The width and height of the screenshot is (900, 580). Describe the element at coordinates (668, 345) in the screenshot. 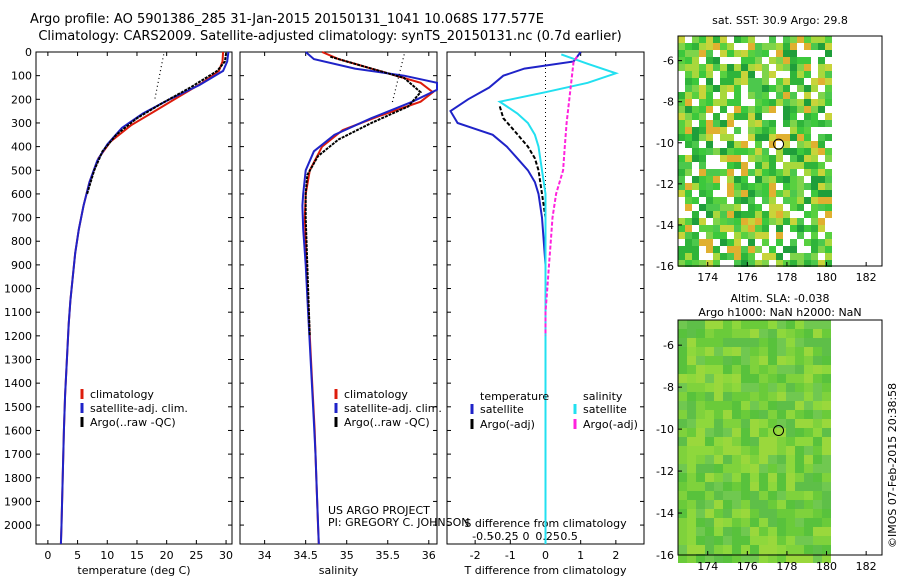

I see `y-tick-label: -6` at that location.